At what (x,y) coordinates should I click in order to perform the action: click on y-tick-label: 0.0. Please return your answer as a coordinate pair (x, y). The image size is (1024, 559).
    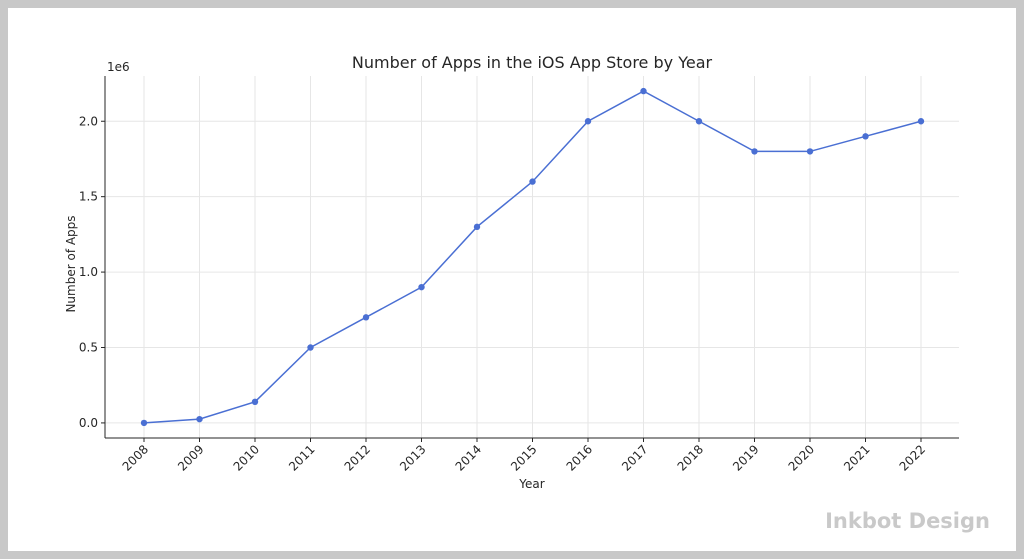
    Looking at the image, I should click on (88, 423).